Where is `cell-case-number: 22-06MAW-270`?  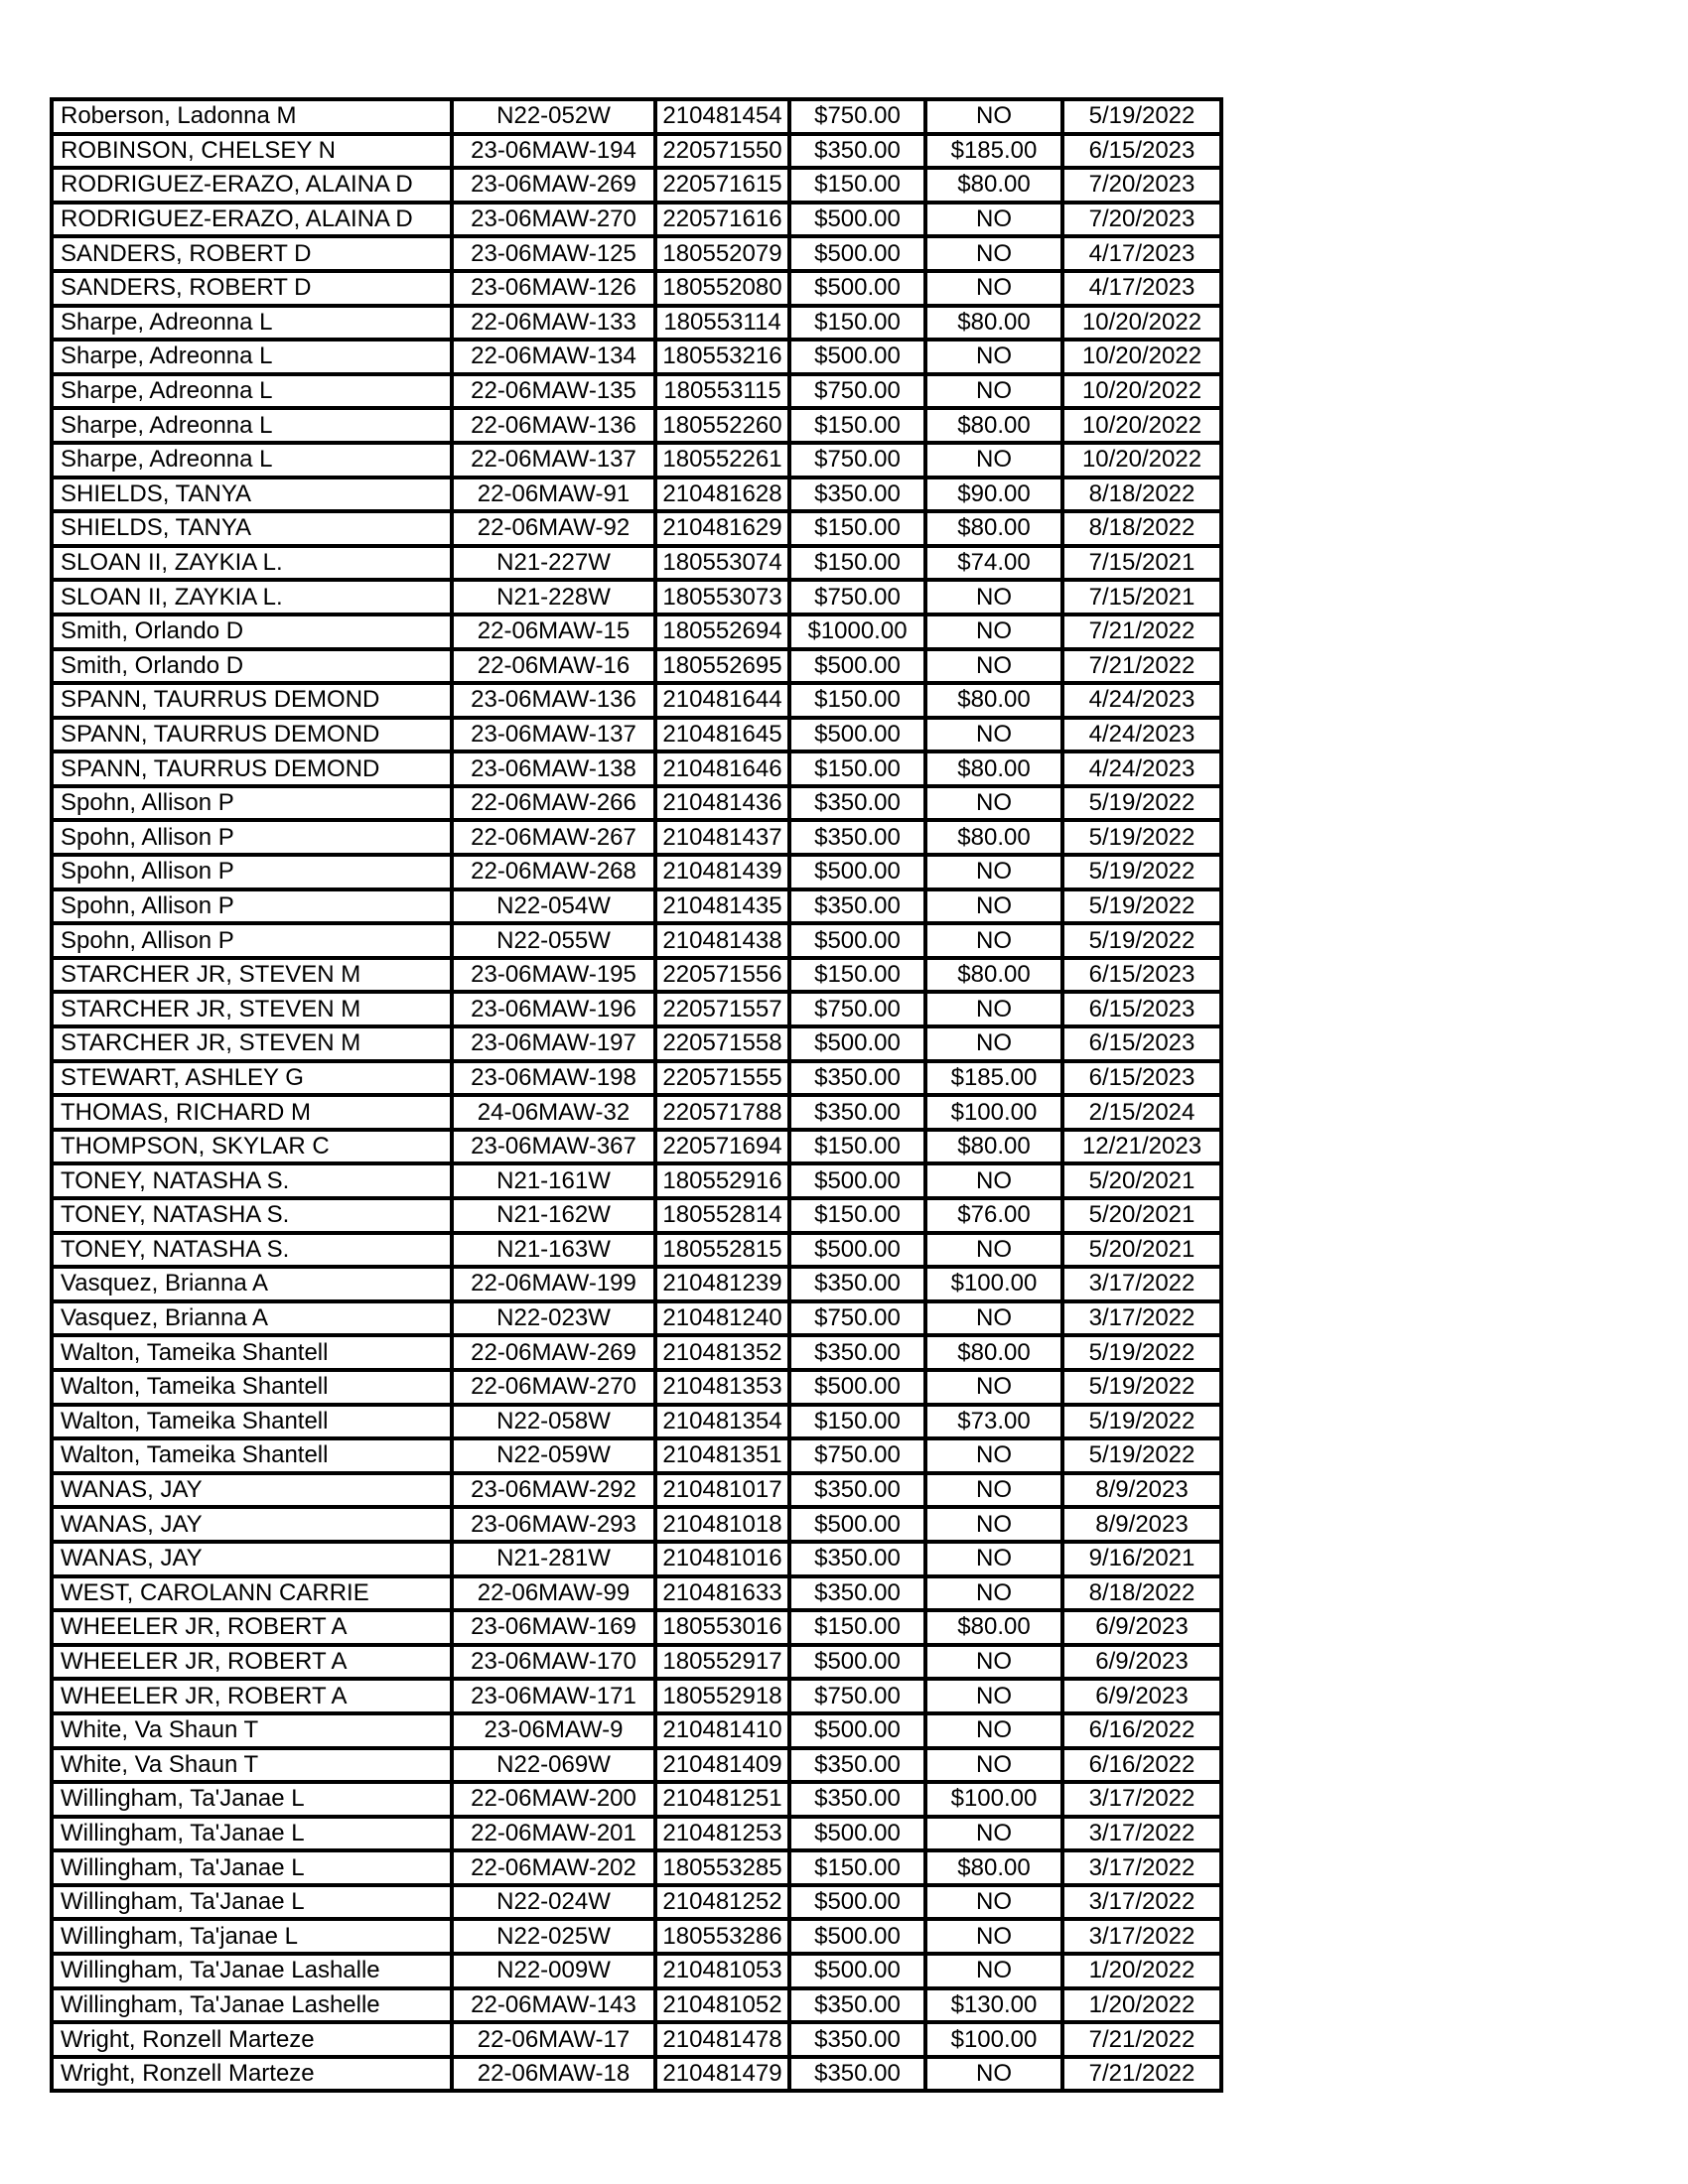 cell-case-number: 22-06MAW-270 is located at coordinates (553, 1387).